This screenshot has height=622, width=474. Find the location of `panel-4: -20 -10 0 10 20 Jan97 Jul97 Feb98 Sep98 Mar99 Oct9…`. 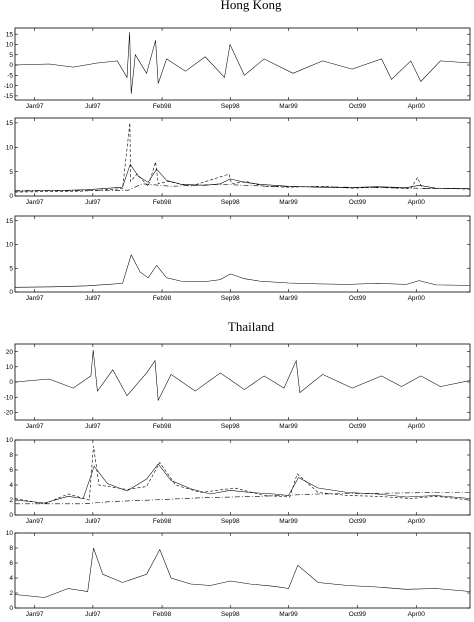

panel-4: -20 -10 0 10 20 Jan97 Jul97 Feb98 Sep98 Mar99 Oct9… is located at coordinates (237, 386).